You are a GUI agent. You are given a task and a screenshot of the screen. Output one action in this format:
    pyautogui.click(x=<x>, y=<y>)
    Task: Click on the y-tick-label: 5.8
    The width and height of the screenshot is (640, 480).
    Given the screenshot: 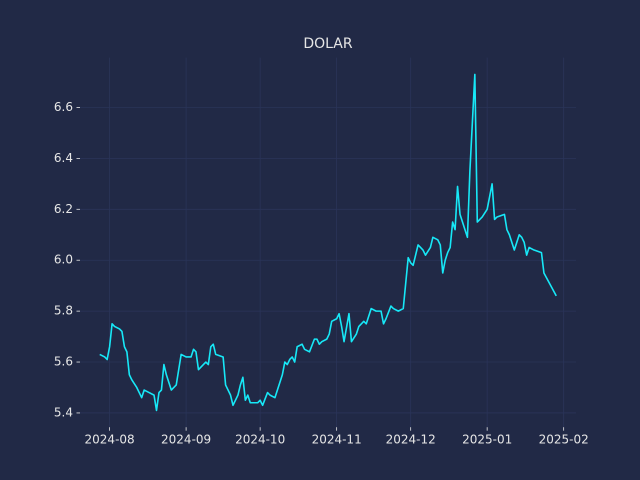 What is the action you would take?
    pyautogui.click(x=63, y=311)
    